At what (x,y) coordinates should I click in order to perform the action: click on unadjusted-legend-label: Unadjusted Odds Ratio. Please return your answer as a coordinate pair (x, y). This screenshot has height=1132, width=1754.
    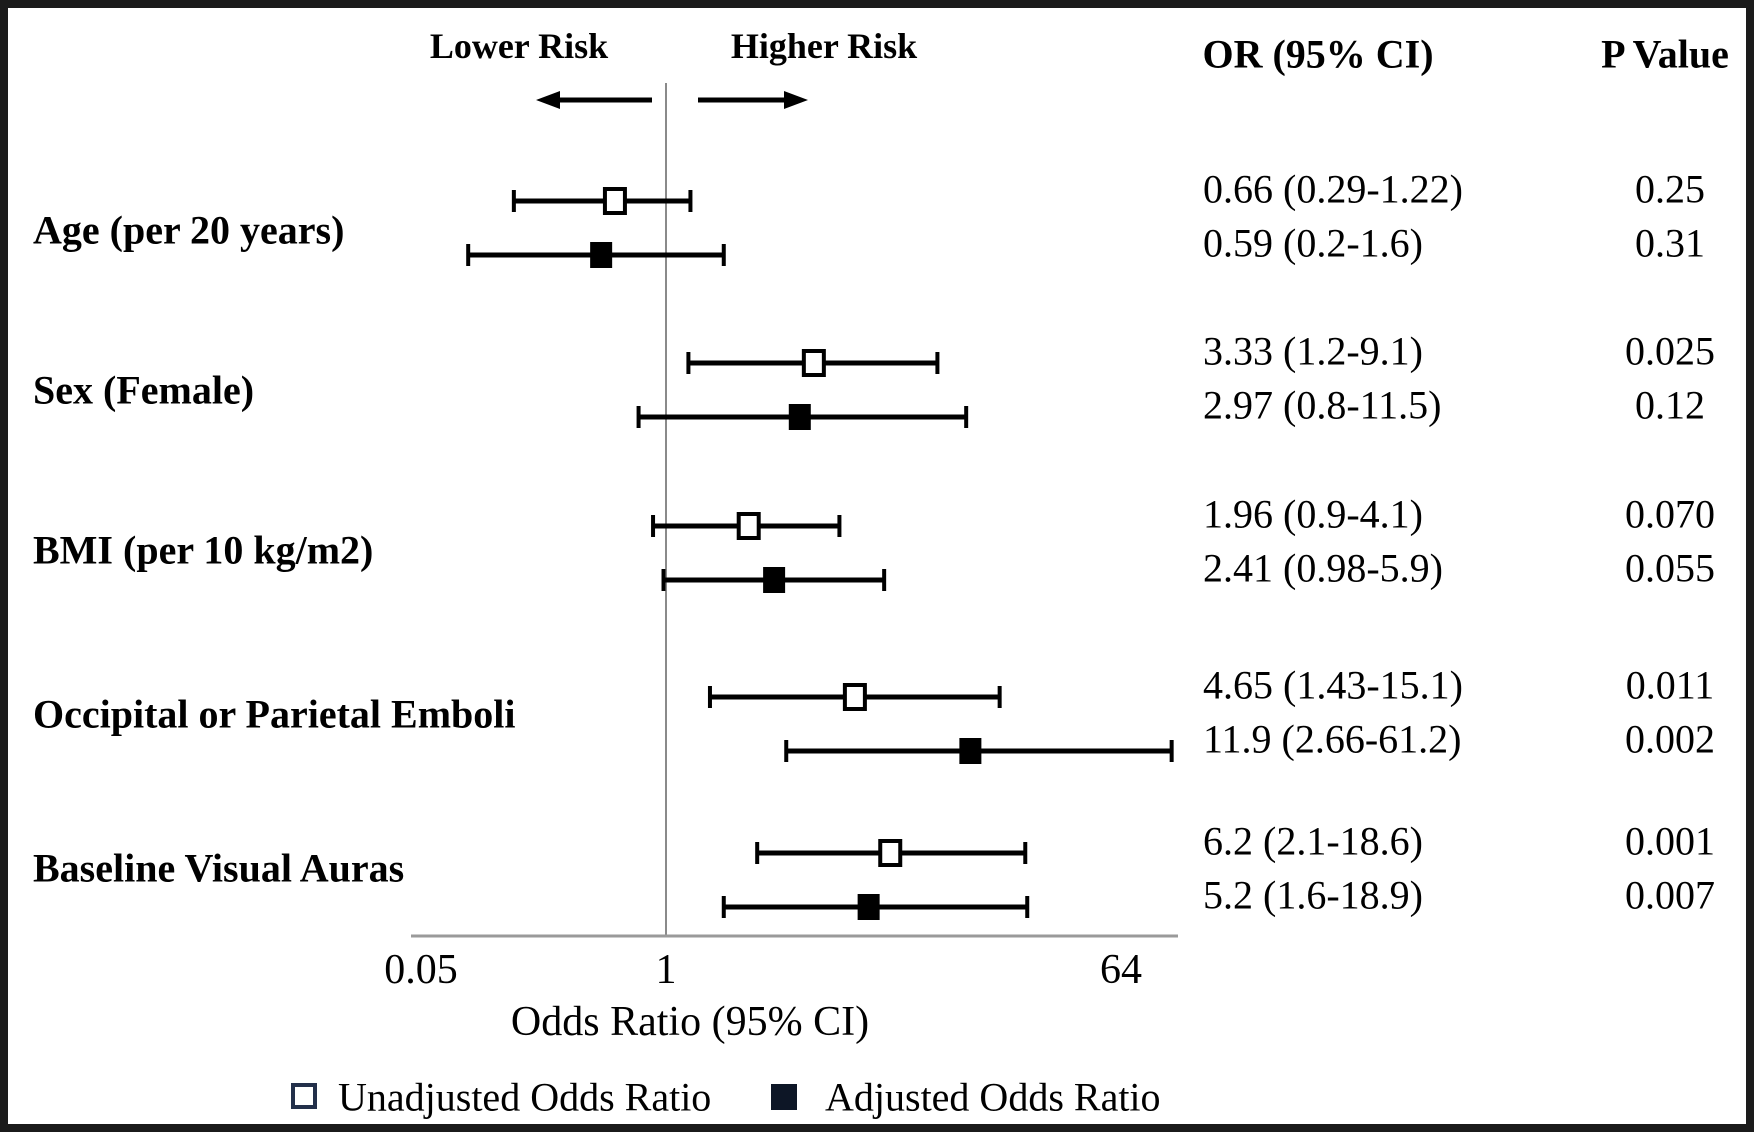
    Looking at the image, I should click on (525, 1097).